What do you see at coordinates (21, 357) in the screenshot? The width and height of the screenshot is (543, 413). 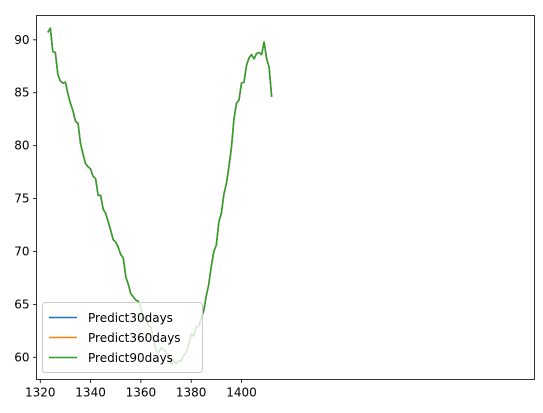 I see `y-tick-label: 60` at bounding box center [21, 357].